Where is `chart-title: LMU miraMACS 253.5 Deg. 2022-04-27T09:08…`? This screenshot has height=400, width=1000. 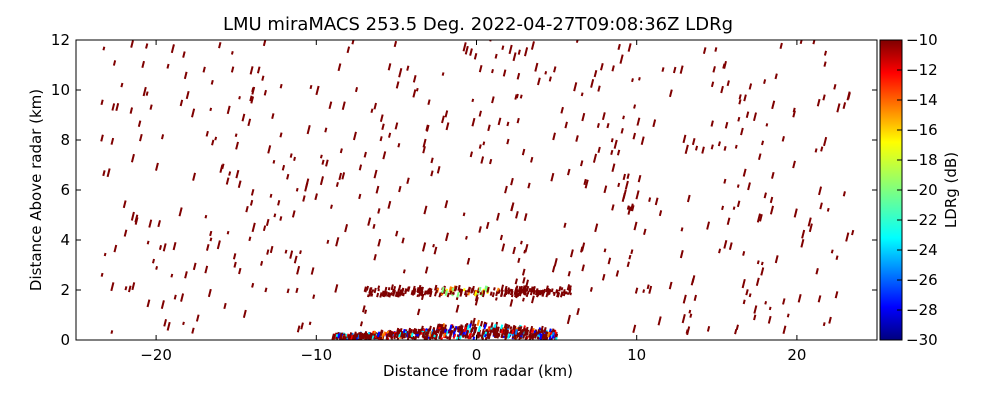 chart-title: LMU miraMACS 253.5 Deg. 2022-04-27T09:08… is located at coordinates (478, 24).